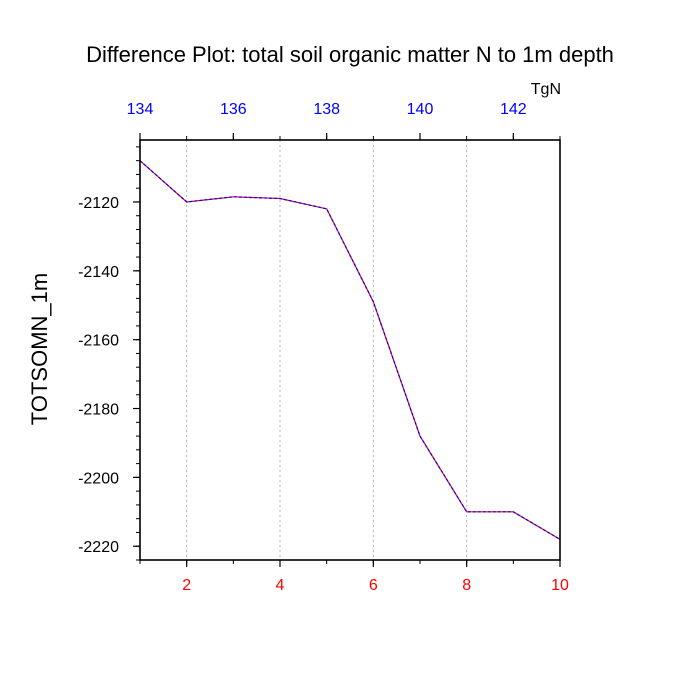  What do you see at coordinates (466, 585) in the screenshot?
I see `x-tick-label-8: 8` at bounding box center [466, 585].